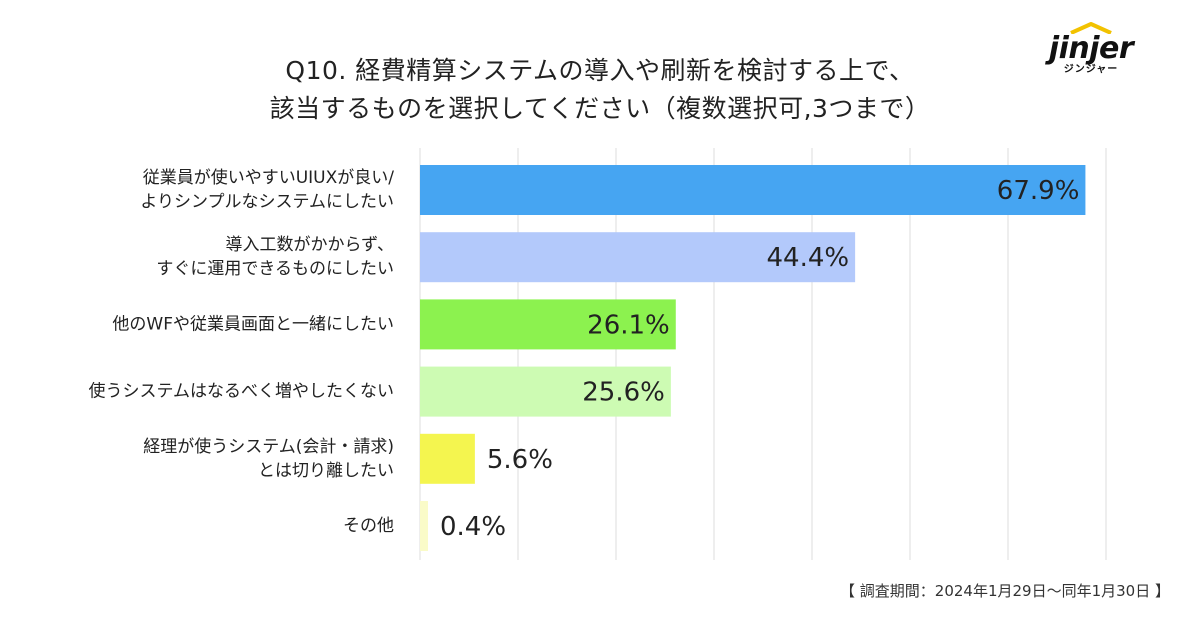 The width and height of the screenshot is (1200, 630). What do you see at coordinates (326, 471) in the screenshot?
I see `category-label: とは切り離したい` at bounding box center [326, 471].